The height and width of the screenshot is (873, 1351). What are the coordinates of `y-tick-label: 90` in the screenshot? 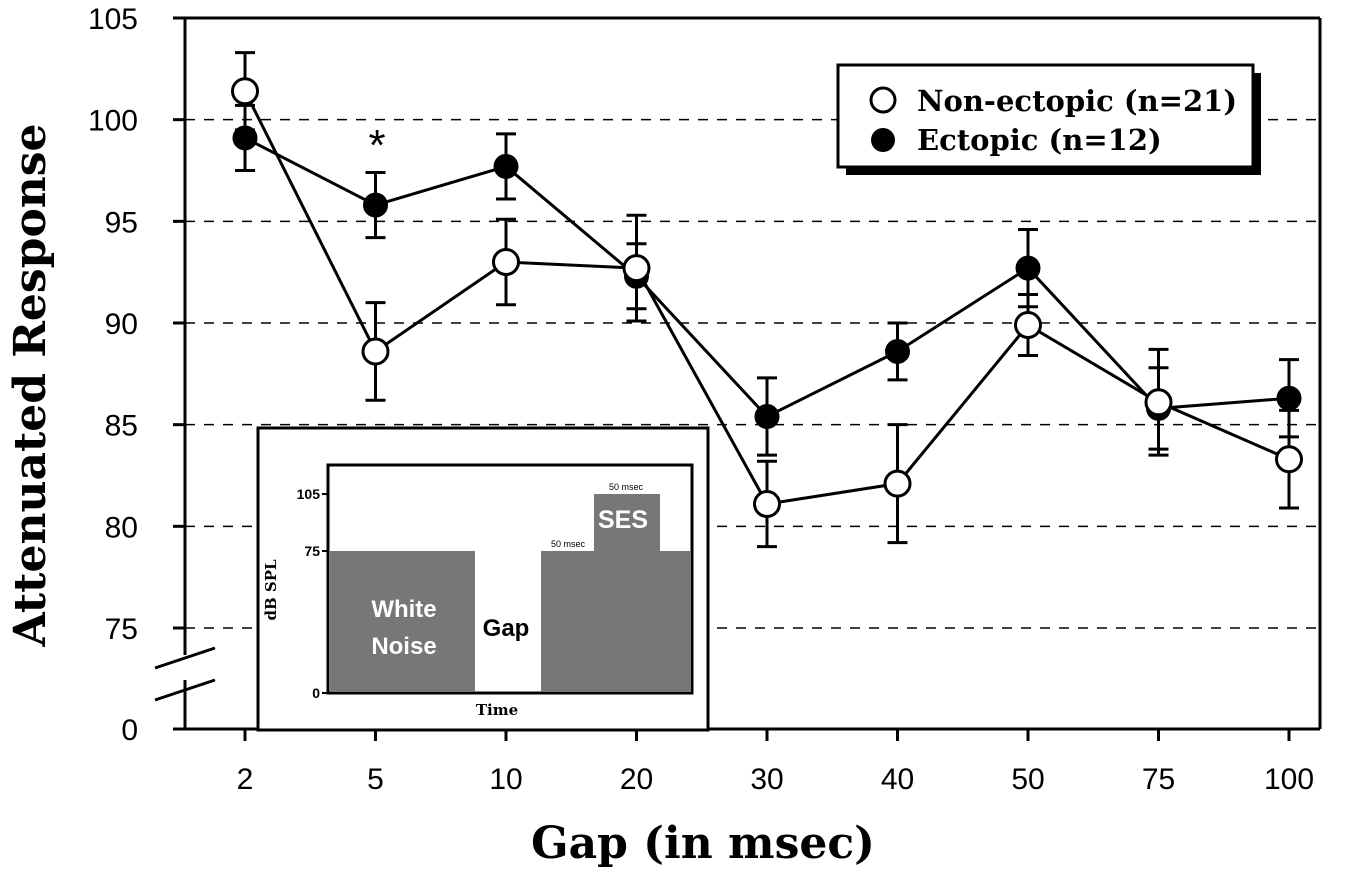 It's located at (121, 324).